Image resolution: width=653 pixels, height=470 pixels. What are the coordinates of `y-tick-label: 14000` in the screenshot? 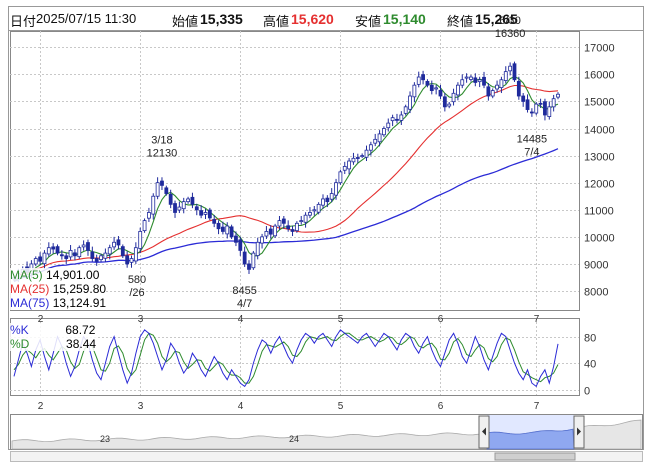 It's located at (599, 131).